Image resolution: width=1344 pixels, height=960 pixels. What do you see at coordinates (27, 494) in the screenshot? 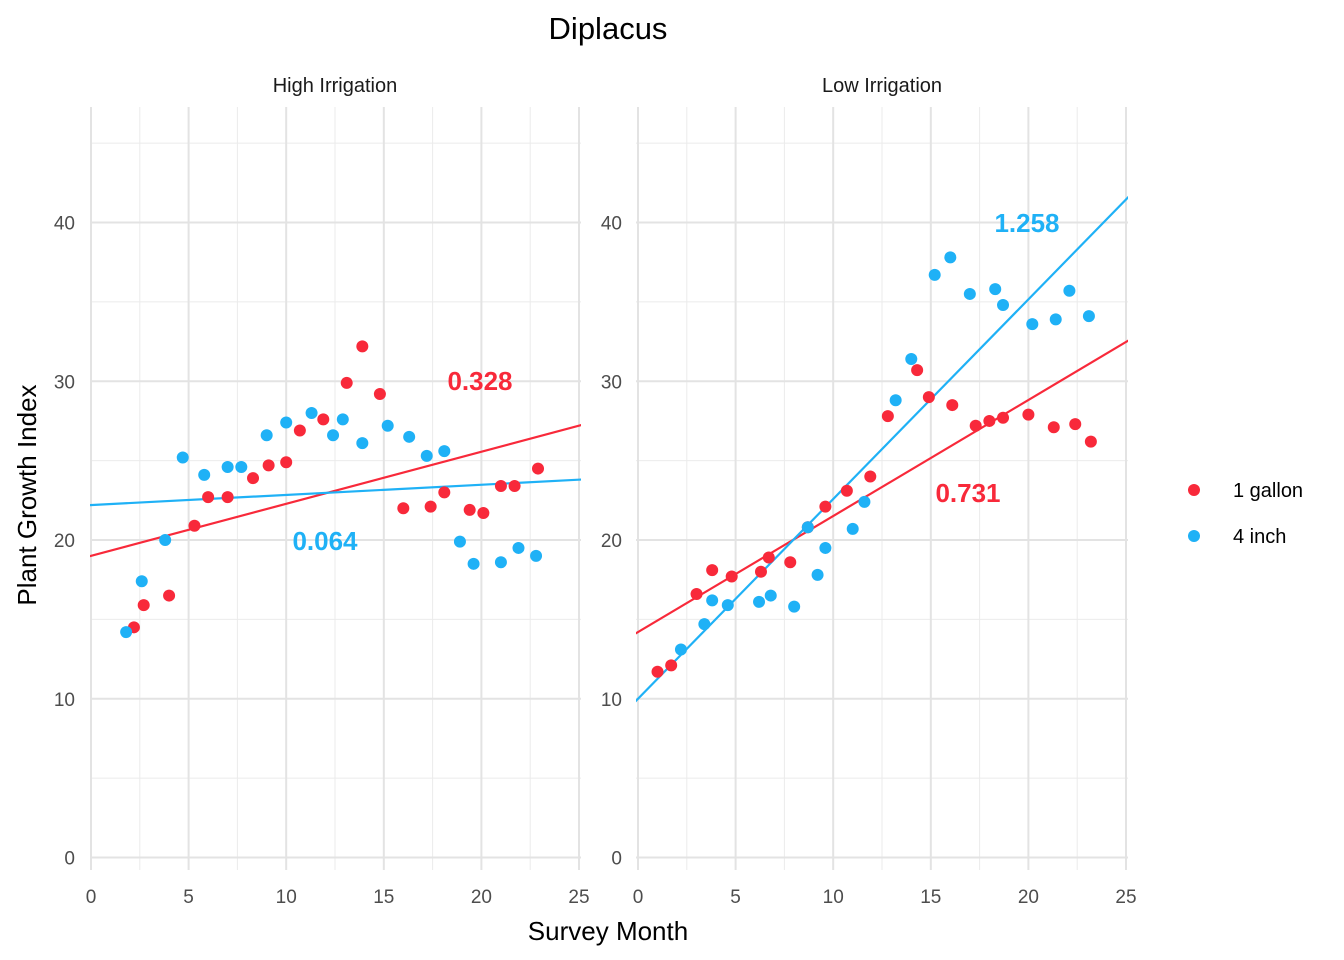
I see `y-axis-title: Plant Growth Index` at bounding box center [27, 494].